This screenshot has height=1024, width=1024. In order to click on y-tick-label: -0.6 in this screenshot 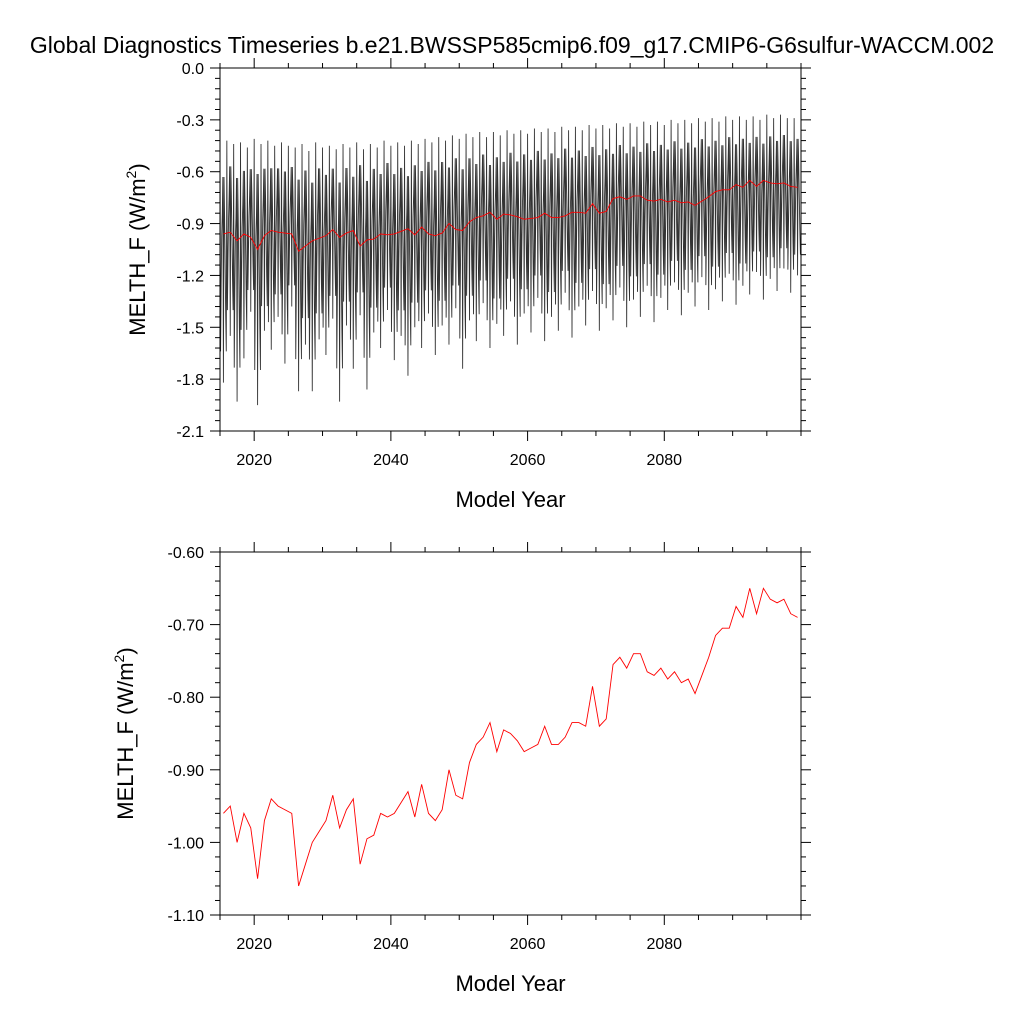, I will do `click(190, 173)`.